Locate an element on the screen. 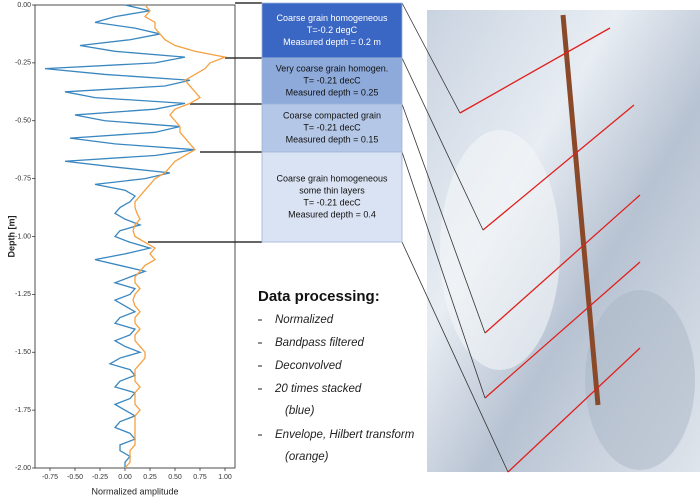 The image size is (700, 504). processing-title: Data processing: is located at coordinates (319, 296).